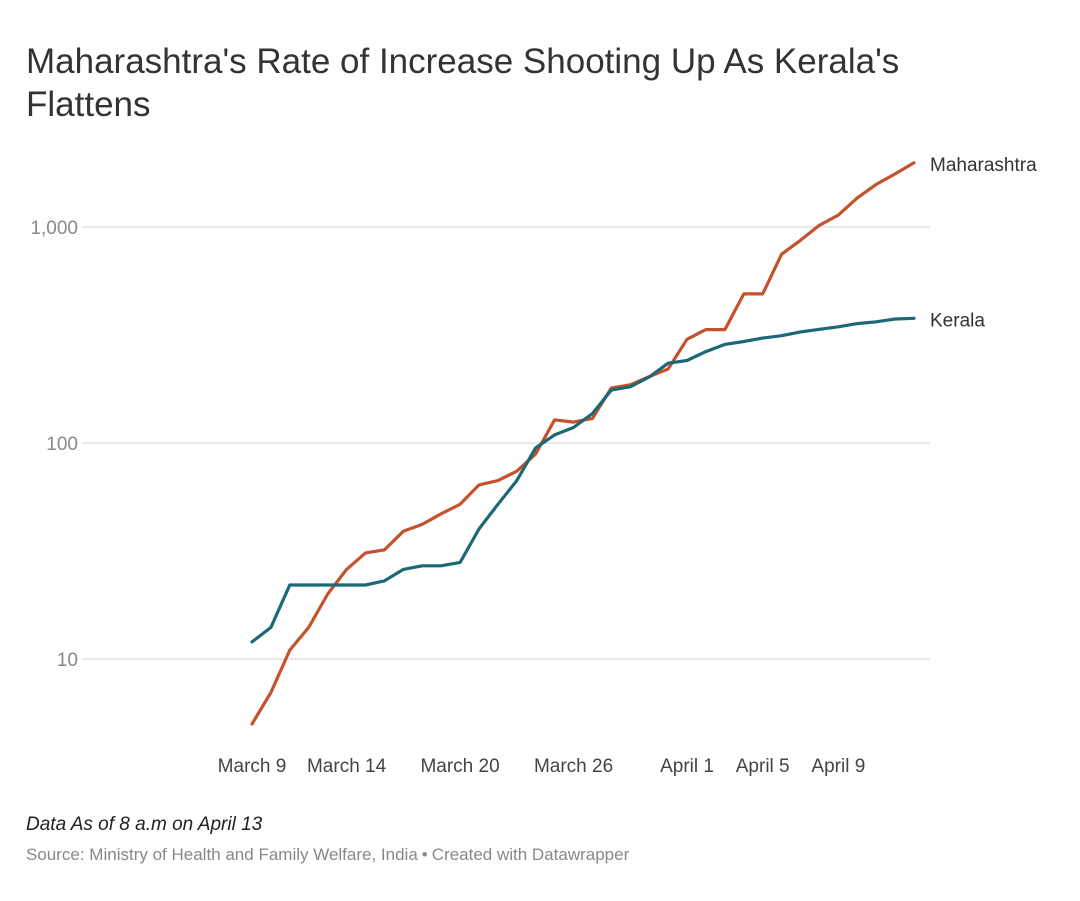 The width and height of the screenshot is (1080, 901). What do you see at coordinates (62, 444) in the screenshot?
I see `y-tick-label: 100` at bounding box center [62, 444].